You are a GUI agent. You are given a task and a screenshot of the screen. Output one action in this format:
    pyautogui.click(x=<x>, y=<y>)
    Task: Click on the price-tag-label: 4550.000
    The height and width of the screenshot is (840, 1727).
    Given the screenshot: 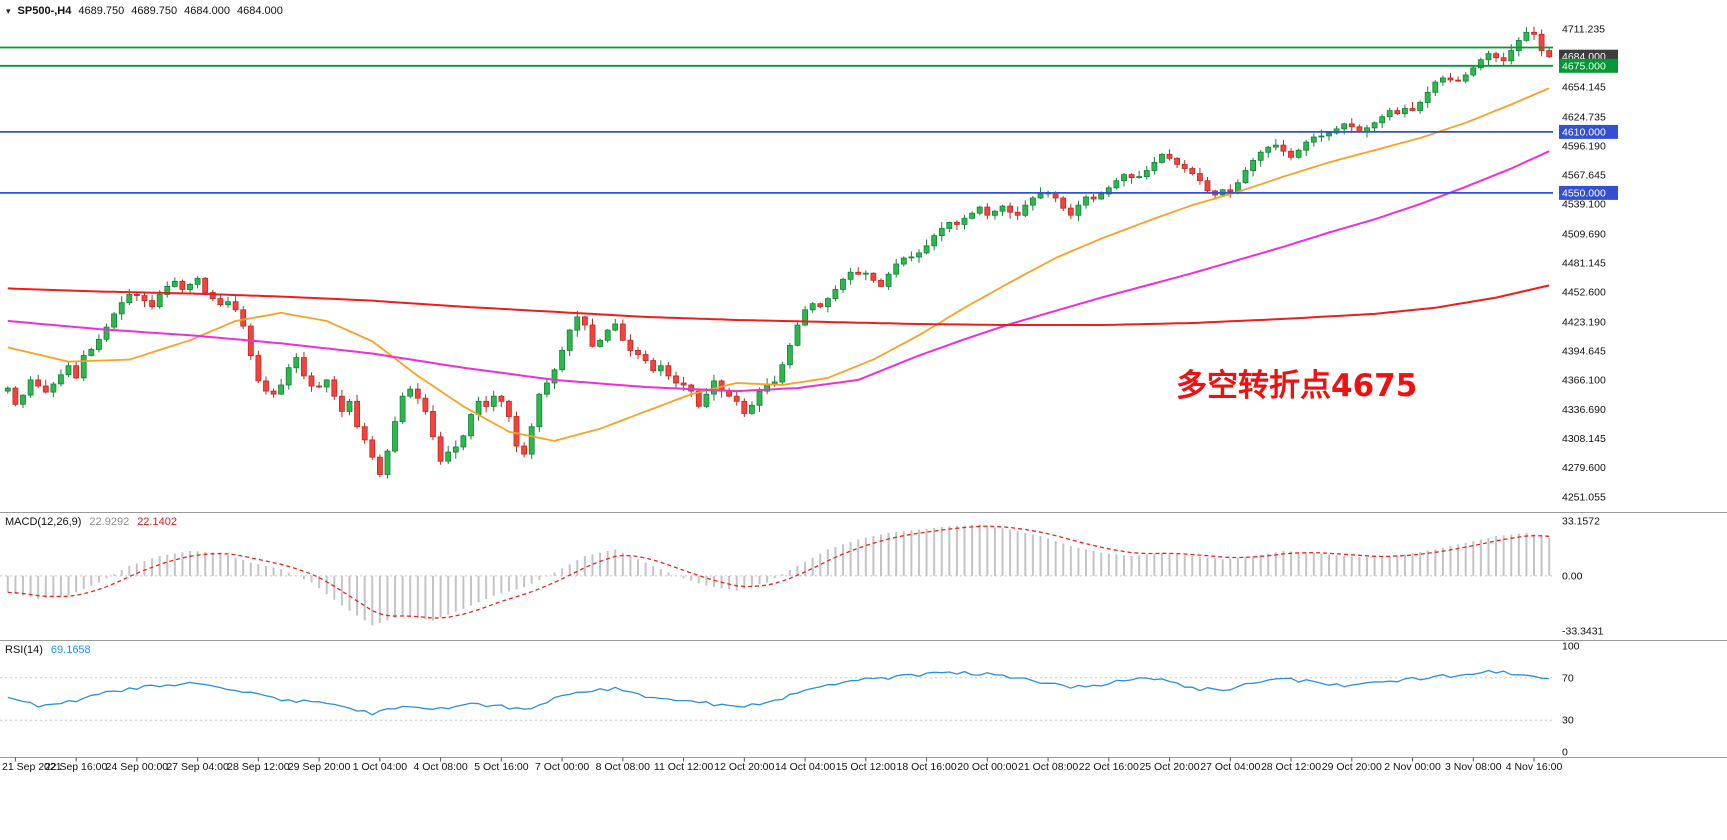 What is the action you would take?
    pyautogui.click(x=1584, y=193)
    